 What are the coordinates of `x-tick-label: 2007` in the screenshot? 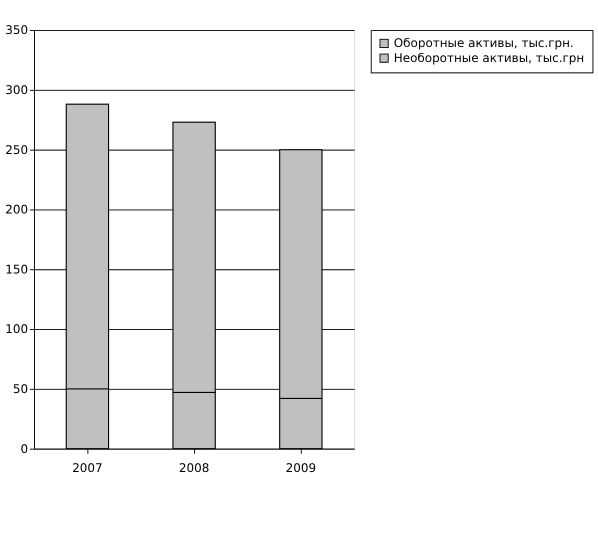 It's located at (87, 468).